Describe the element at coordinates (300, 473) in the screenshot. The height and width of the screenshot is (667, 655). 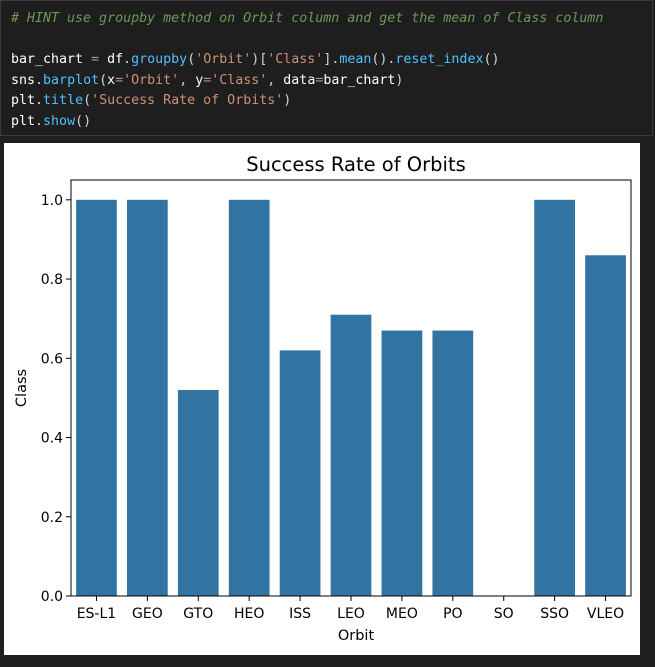
I see `bar-iss` at that location.